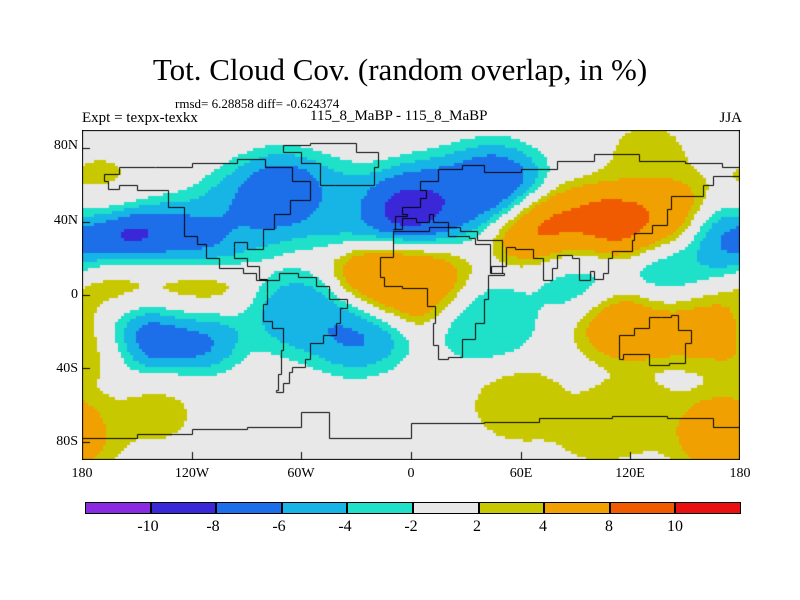 Image resolution: width=800 pixels, height=600 pixels. I want to click on colorbar-label: 2, so click(477, 526).